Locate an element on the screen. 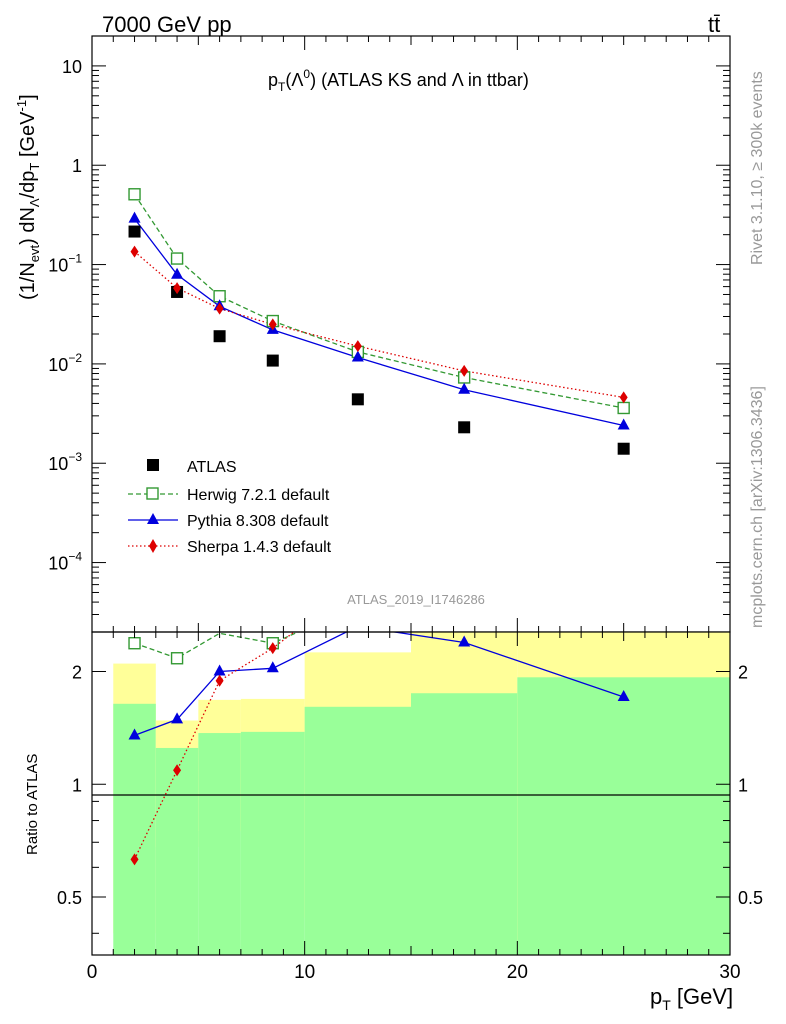  mcplots-label: mcplots.cern.ch [arXiv:1306.3436] is located at coordinates (757, 507).